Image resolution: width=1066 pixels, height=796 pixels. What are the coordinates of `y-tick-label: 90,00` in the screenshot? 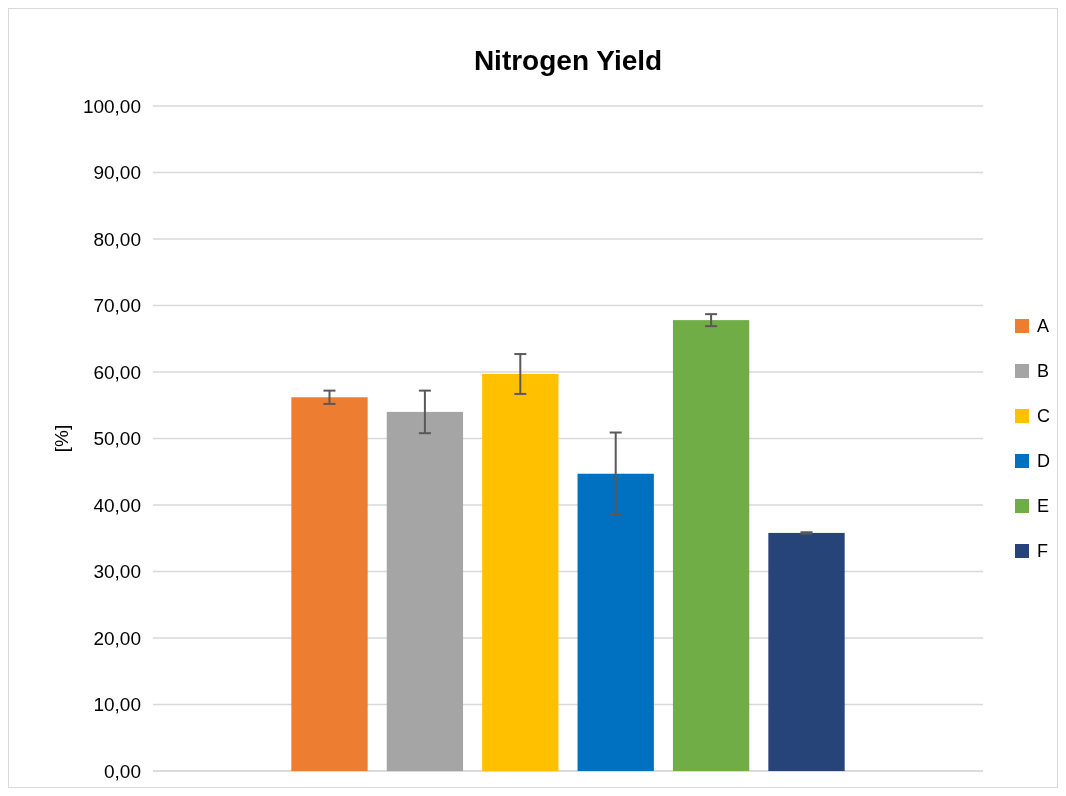 It's located at (117, 173).